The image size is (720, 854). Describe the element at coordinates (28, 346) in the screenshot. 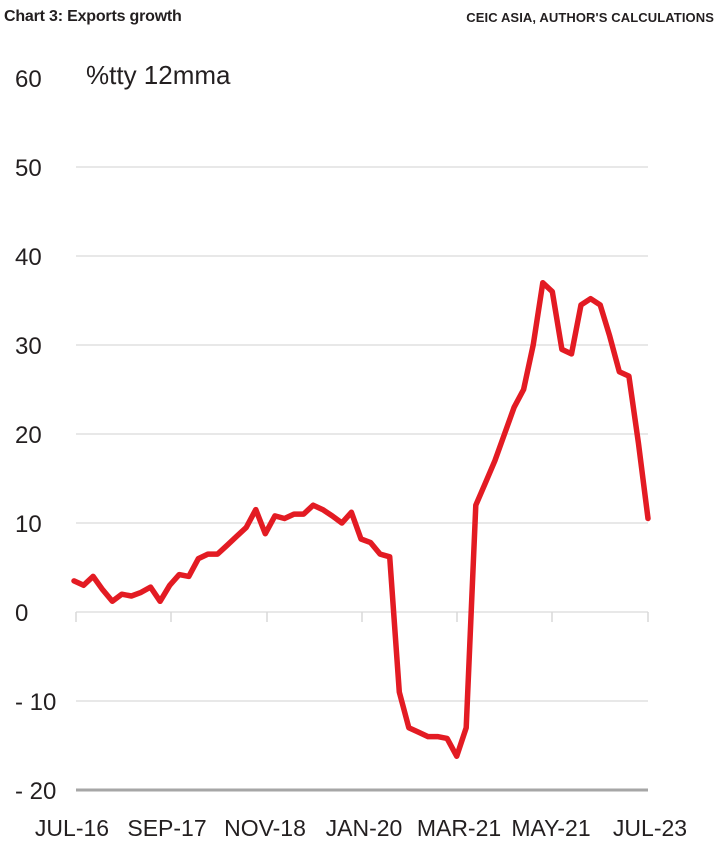

I see `y-tick-label-30: 30` at that location.